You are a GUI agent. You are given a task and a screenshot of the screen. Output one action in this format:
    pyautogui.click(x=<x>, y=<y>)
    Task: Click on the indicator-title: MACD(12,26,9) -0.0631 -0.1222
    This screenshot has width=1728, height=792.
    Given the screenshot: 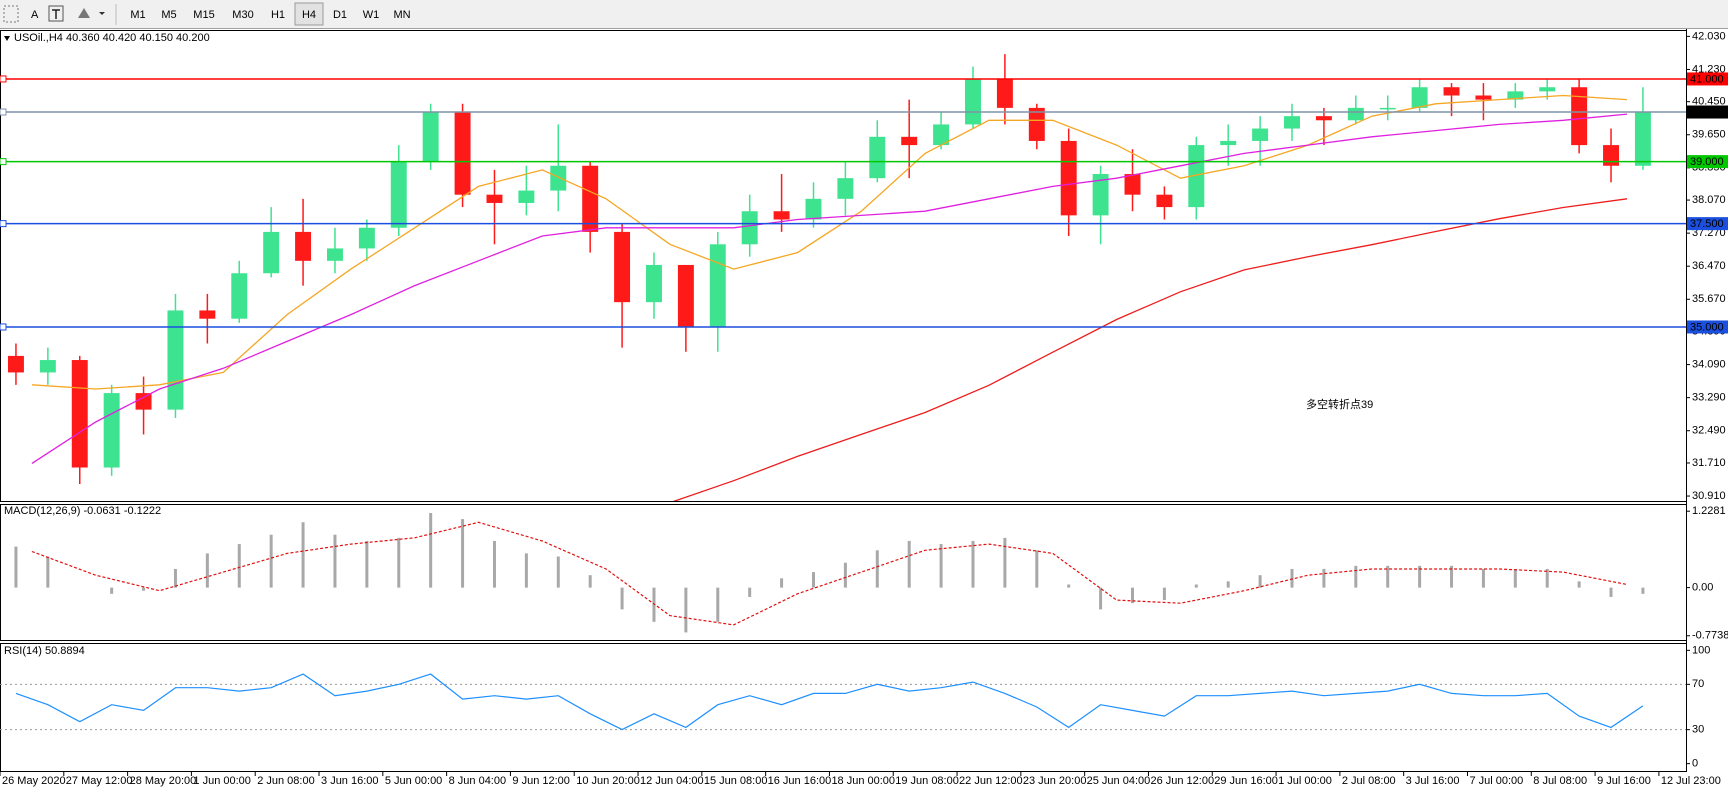 What is the action you would take?
    pyautogui.click(x=82, y=511)
    